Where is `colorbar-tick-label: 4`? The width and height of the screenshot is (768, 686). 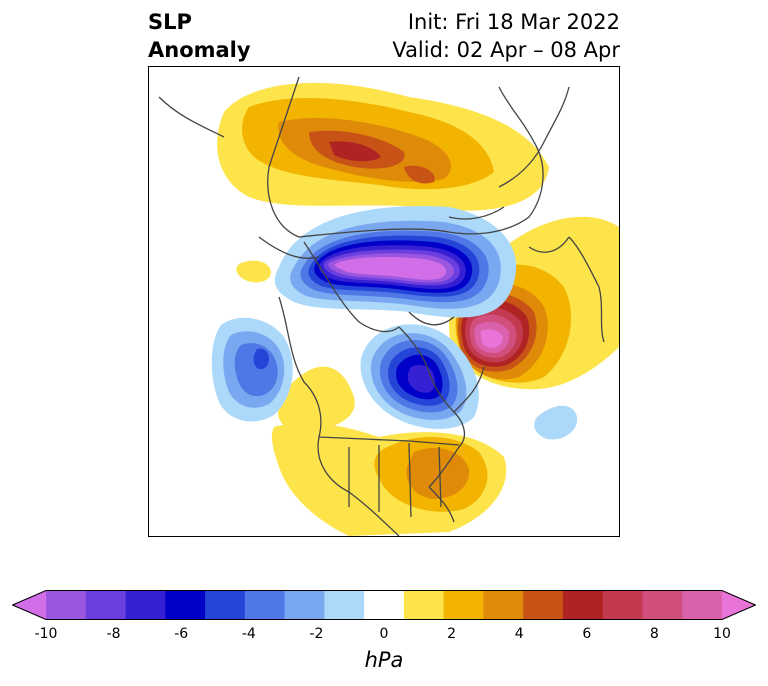 colorbar-tick-label: 4 is located at coordinates (519, 634).